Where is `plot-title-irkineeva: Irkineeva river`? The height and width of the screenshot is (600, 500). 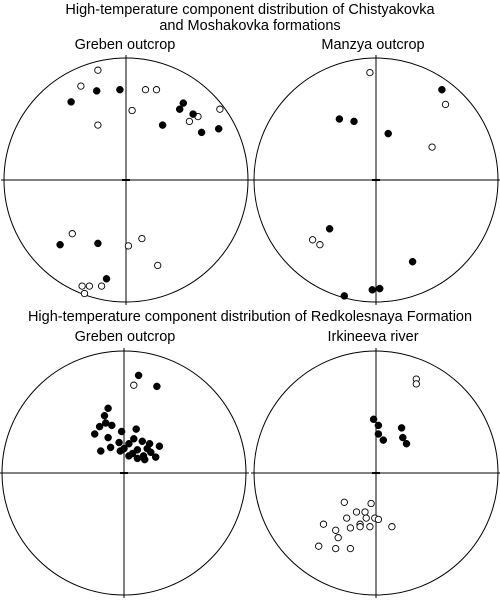
plot-title-irkineeva: Irkineeva river is located at coordinates (373, 337).